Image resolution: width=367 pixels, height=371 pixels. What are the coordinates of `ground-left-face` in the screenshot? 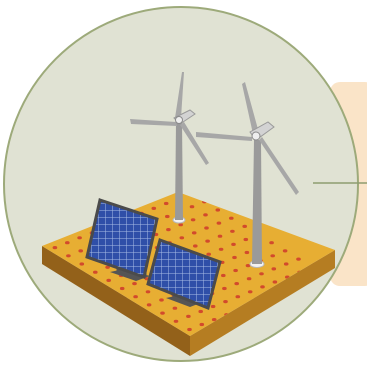 It's located at (116, 301).